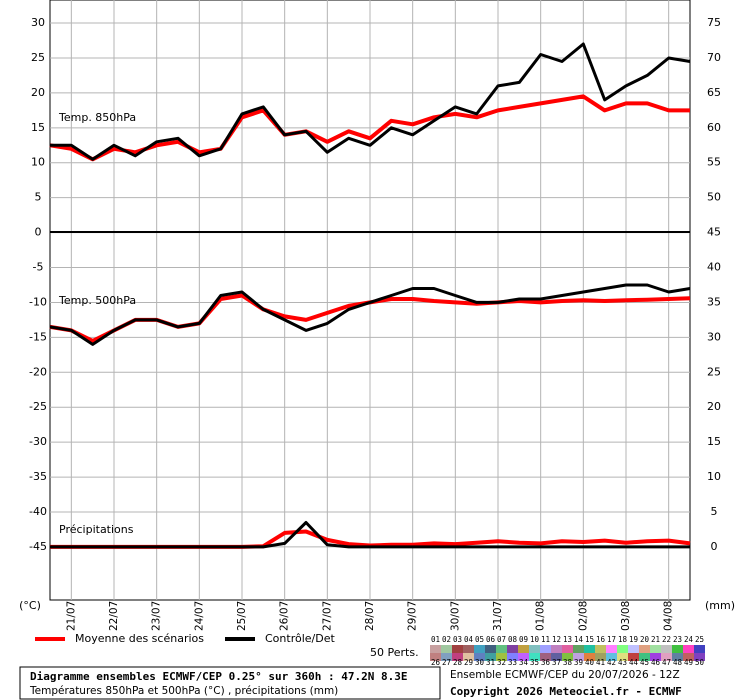  Describe the element at coordinates (645, 639) in the screenshot. I see `legend-pert: 20` at that location.